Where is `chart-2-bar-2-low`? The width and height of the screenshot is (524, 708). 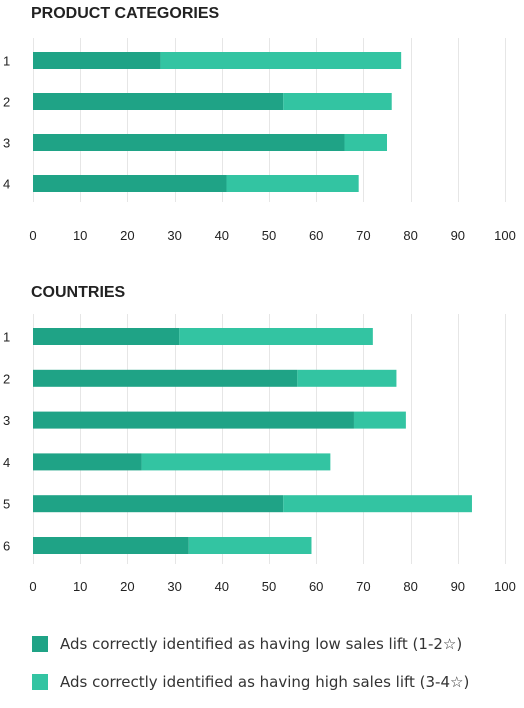 chart-2-bar-2-low is located at coordinates (165, 378).